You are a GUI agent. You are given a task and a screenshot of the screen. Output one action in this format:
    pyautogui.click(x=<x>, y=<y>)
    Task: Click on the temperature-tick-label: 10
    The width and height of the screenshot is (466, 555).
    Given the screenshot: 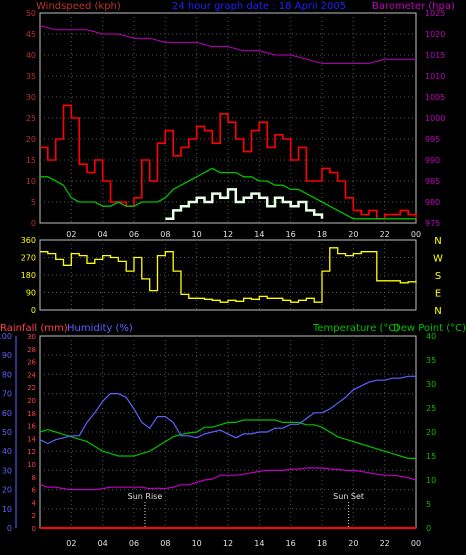 What is the action you would take?
    pyautogui.click(x=431, y=480)
    